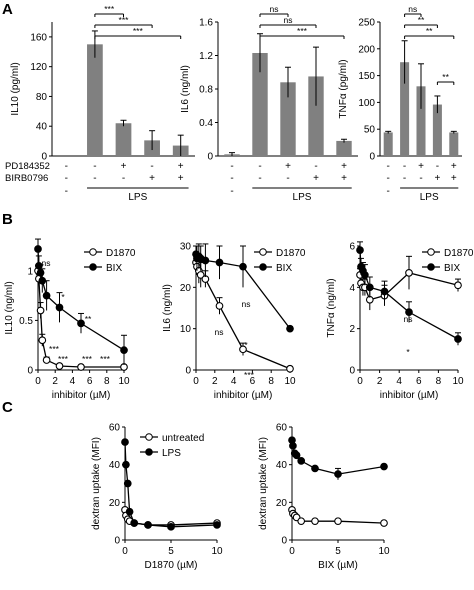  What do you see at coordinates (183, 438) in the screenshot?
I see `line4-legend-label: untreated` at bounding box center [183, 438].